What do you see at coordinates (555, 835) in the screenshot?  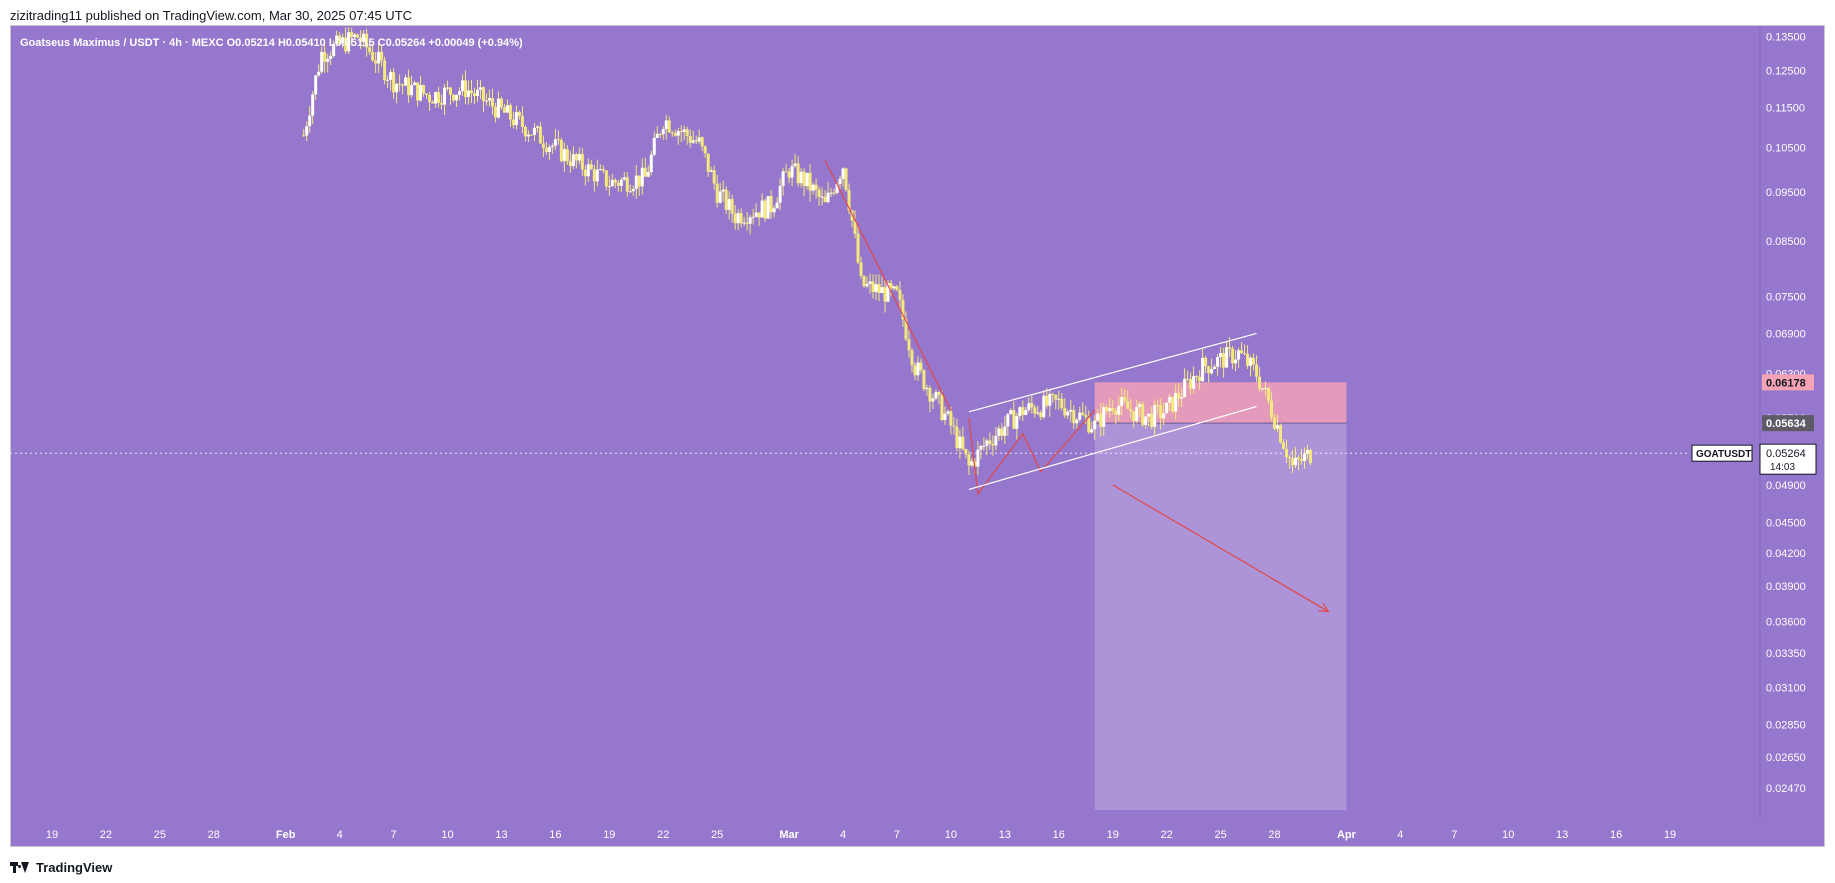 I see `time-tick-label: 16` at bounding box center [555, 835].